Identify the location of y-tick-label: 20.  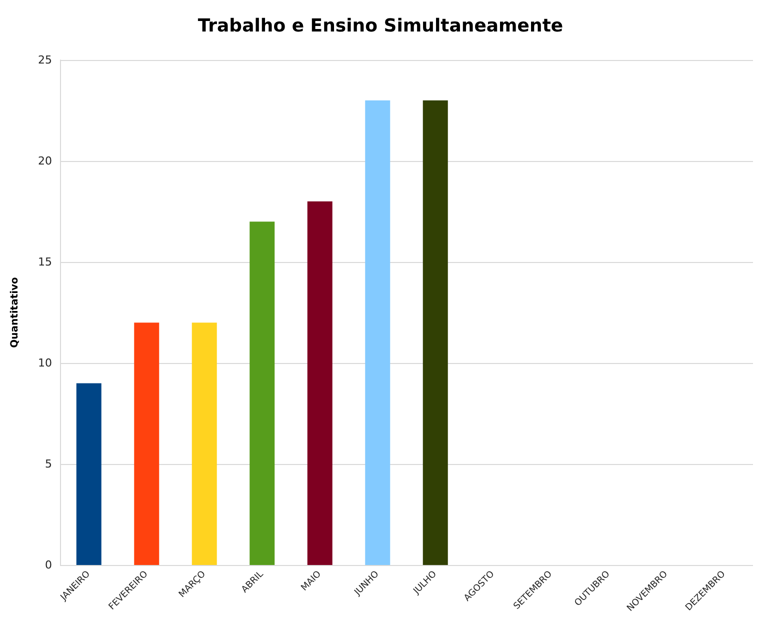
(45, 161).